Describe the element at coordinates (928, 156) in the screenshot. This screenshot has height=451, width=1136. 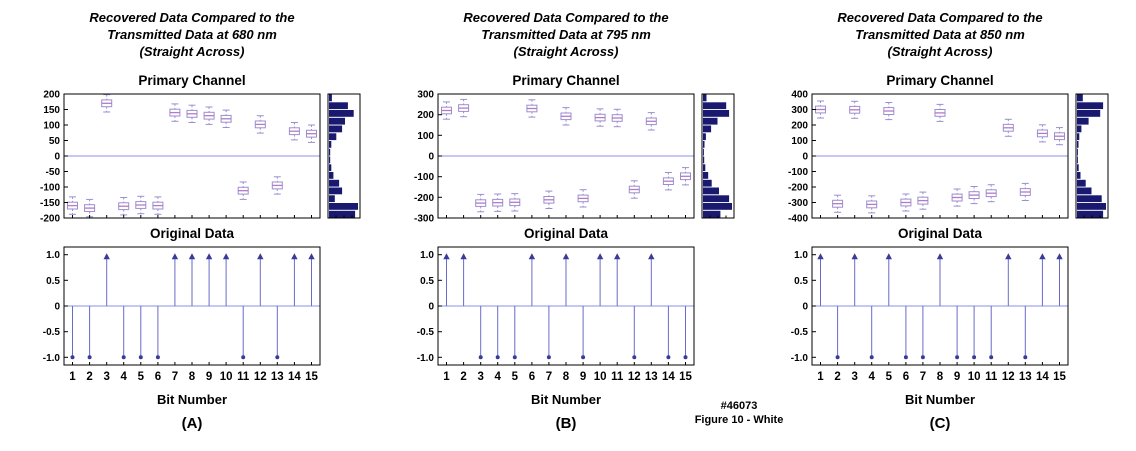
I see `boxplot-chart: 400 300 200 100 0 -100 -200 -300 -400` at that location.